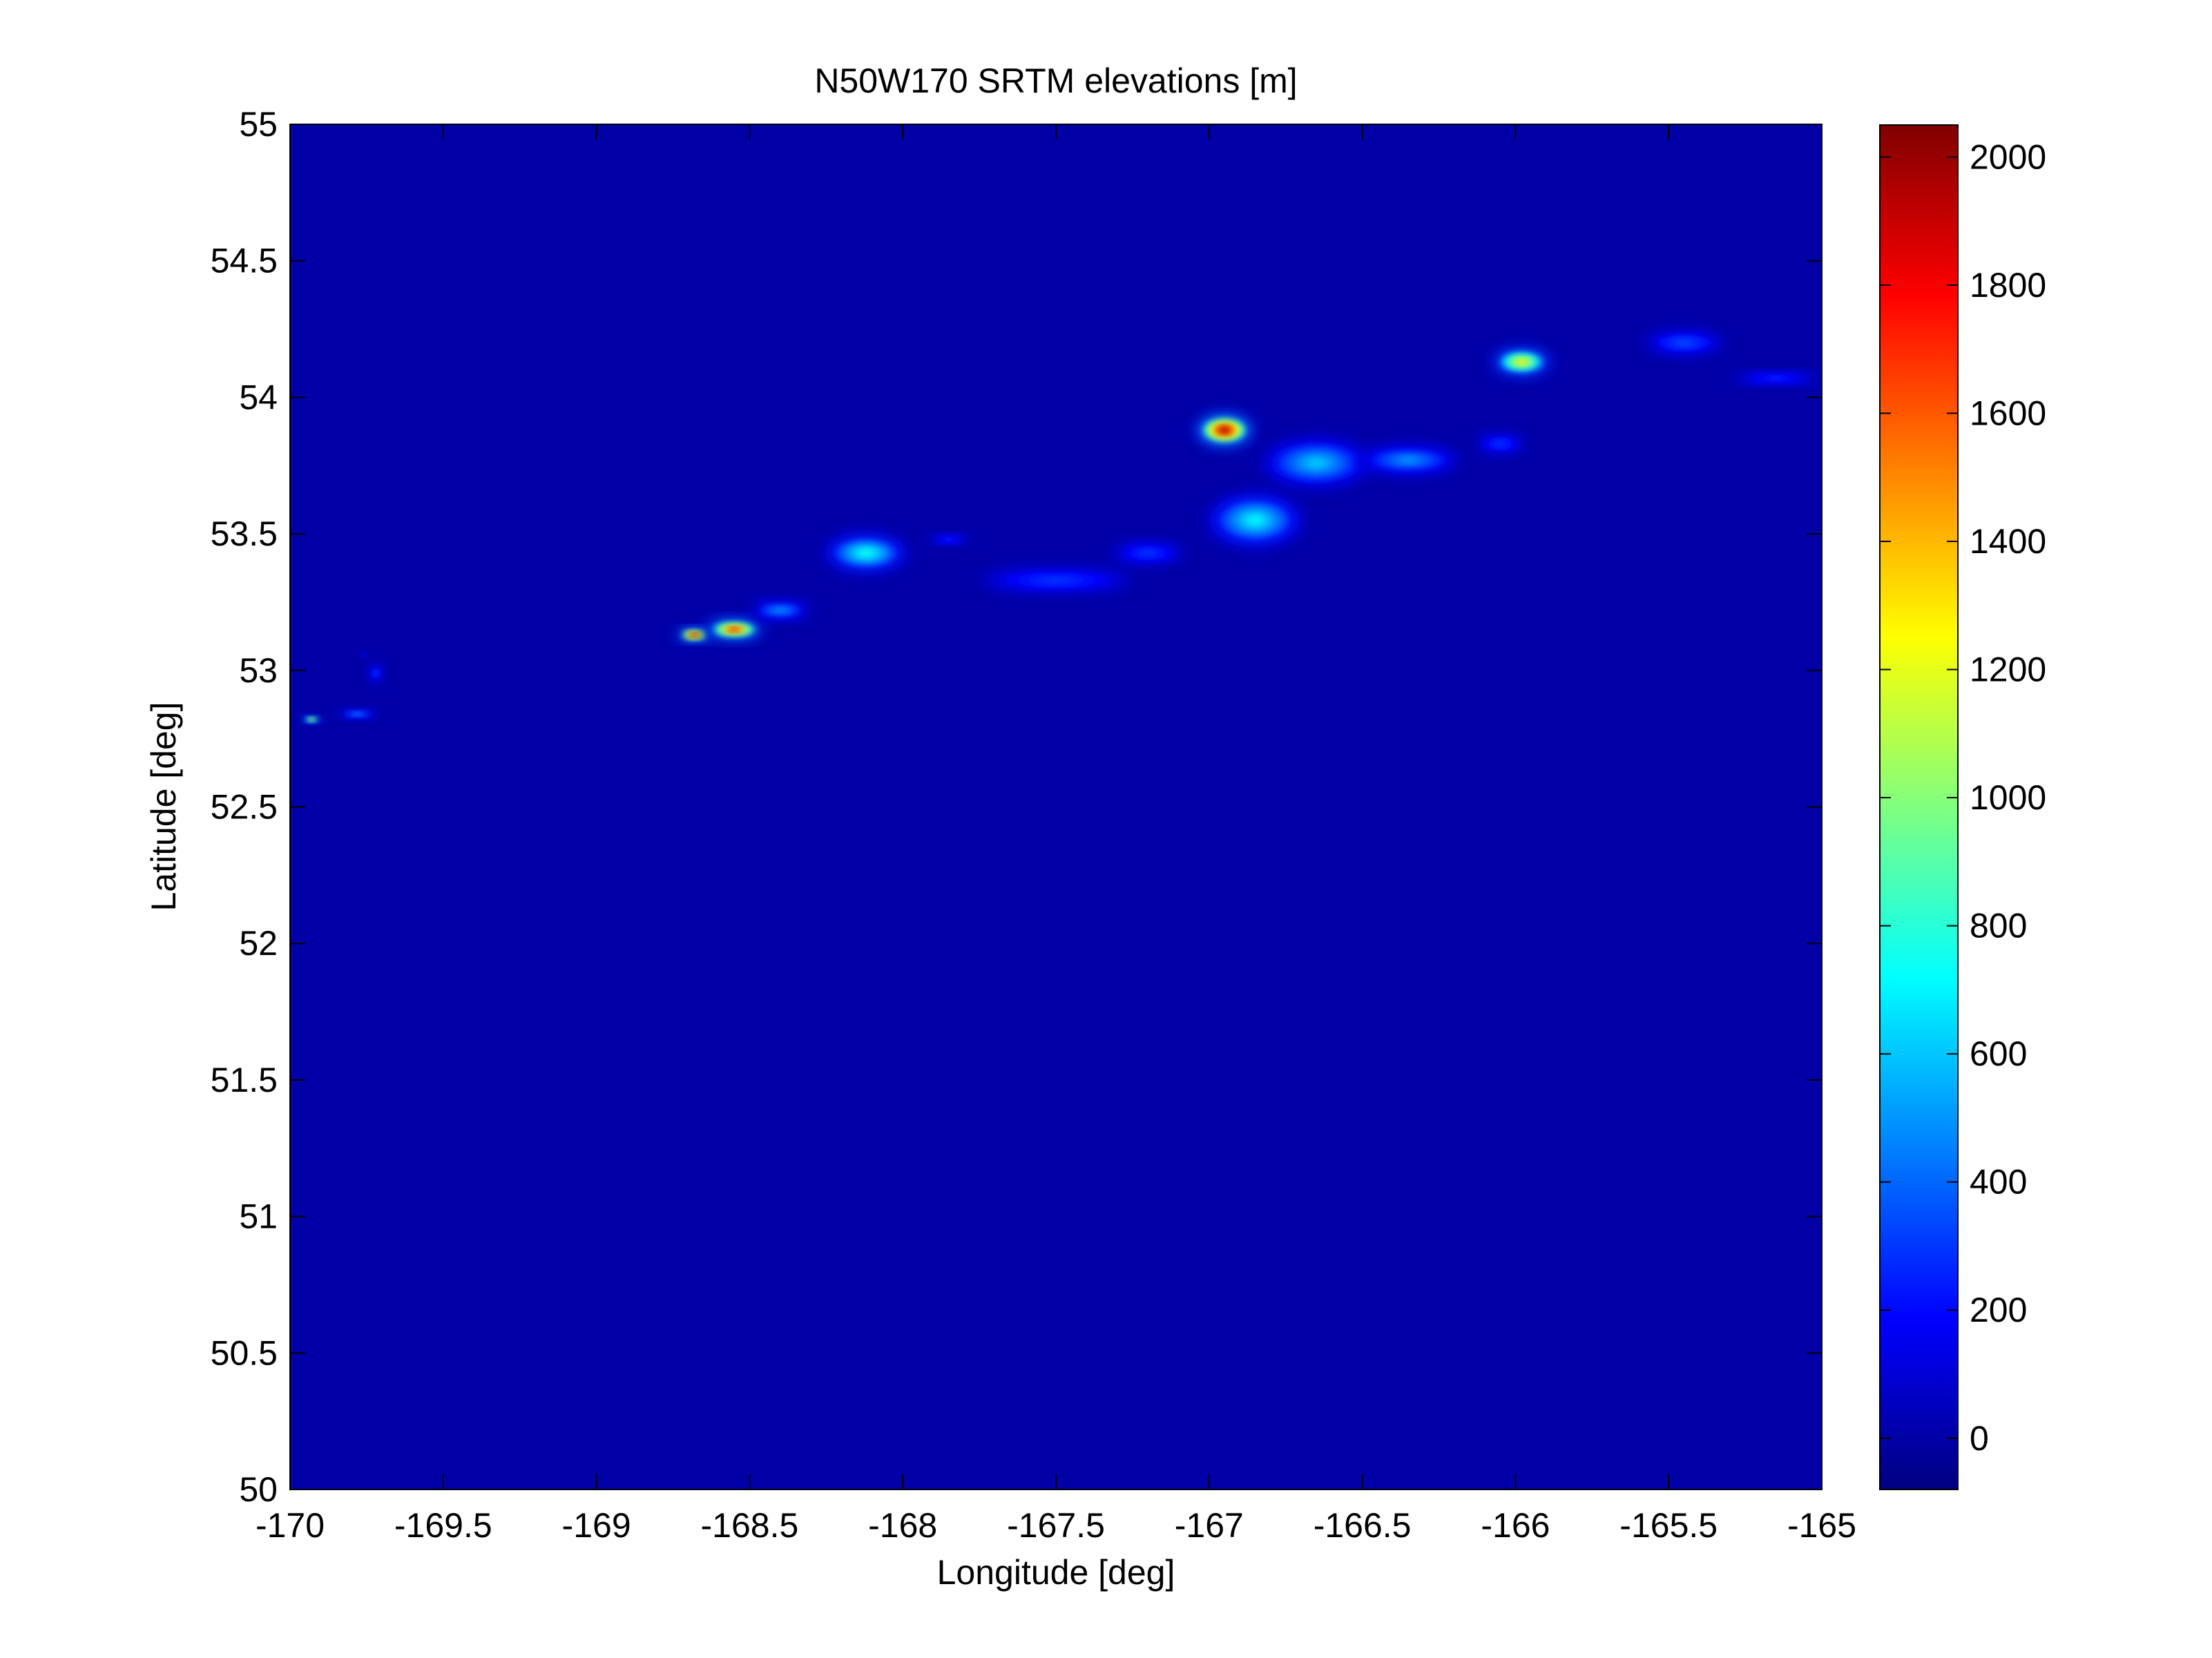  I want to click on colorbar-tick-label: 200, so click(1999, 1310).